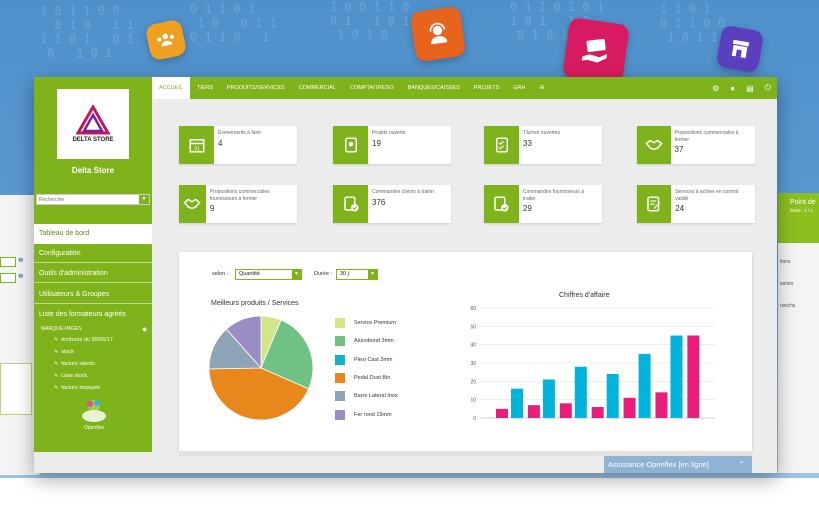 This screenshot has width=819, height=519. Describe the element at coordinates (706, 136) in the screenshot. I see `card-label: Propositions commerciales à fermer` at that location.